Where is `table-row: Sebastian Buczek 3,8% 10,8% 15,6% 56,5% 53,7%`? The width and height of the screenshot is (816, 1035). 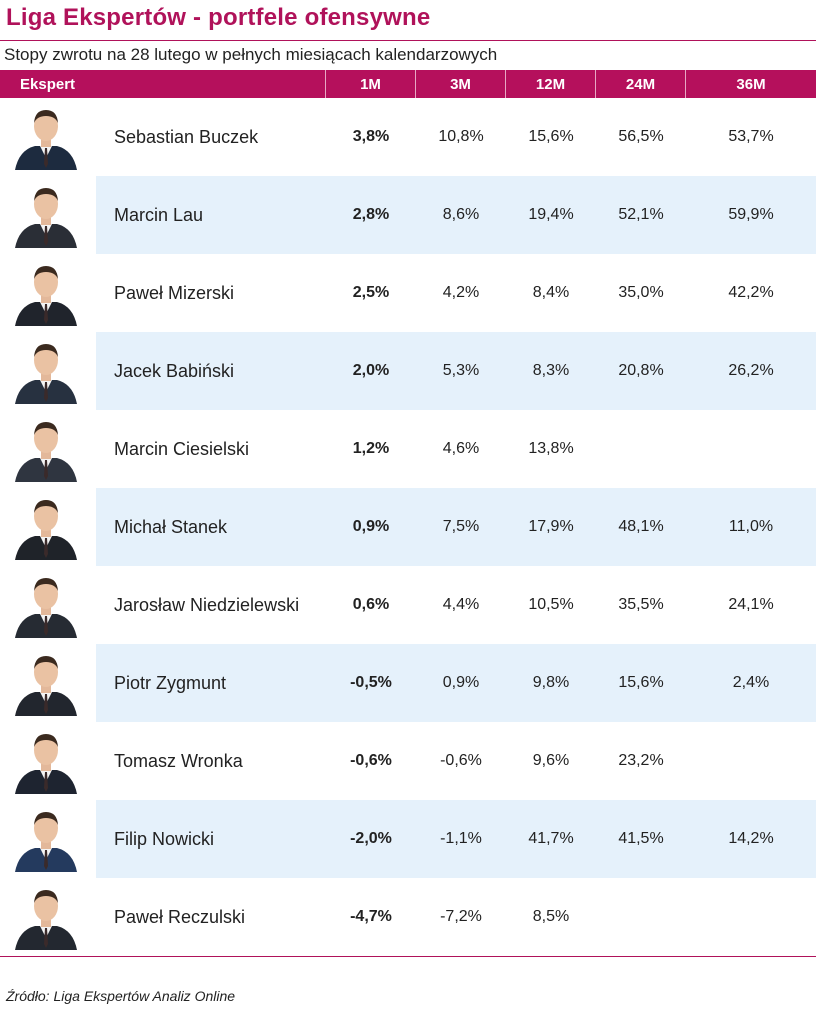
table-row: Sebastian Buczek 3,8% 10,8% 15,6% 56,5% 53,7% is located at coordinates (408, 137).